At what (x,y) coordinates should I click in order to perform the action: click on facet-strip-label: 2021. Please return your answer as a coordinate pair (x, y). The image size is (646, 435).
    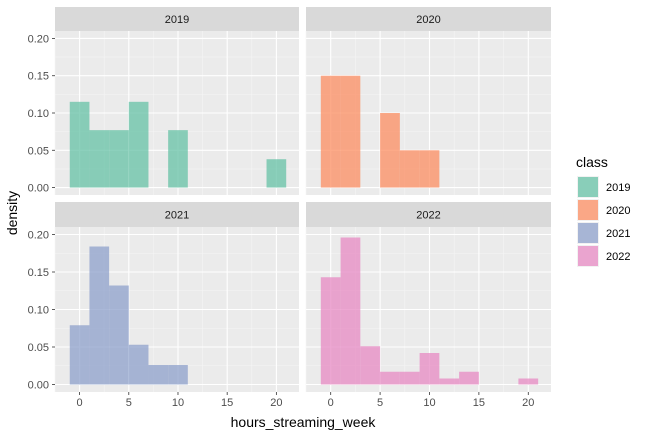
    Looking at the image, I should click on (177, 216).